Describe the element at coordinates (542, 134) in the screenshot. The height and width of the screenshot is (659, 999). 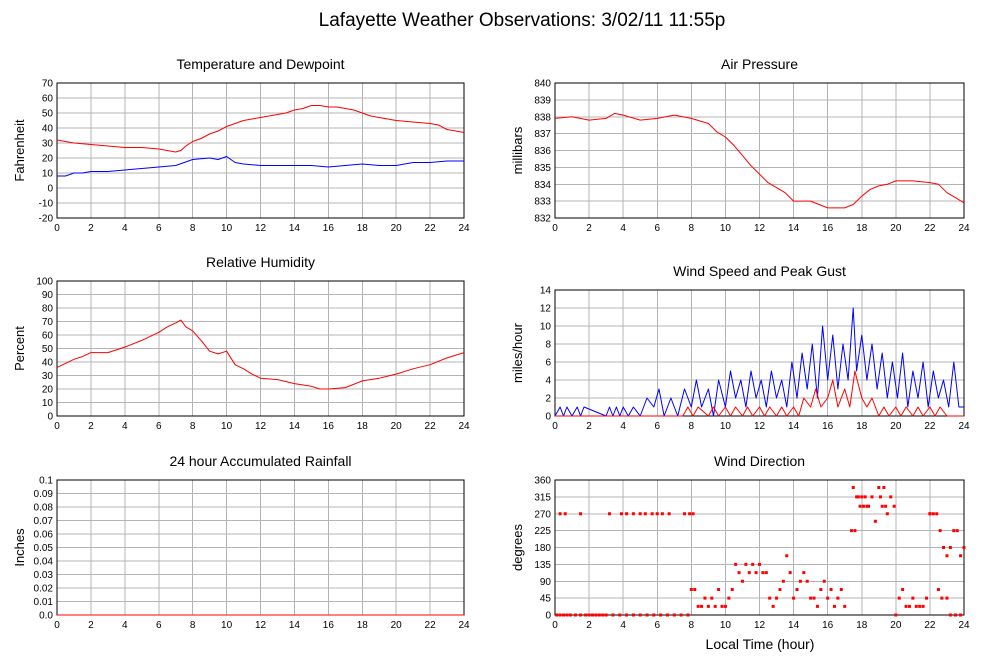
I see `y-tick-label: 837` at that location.